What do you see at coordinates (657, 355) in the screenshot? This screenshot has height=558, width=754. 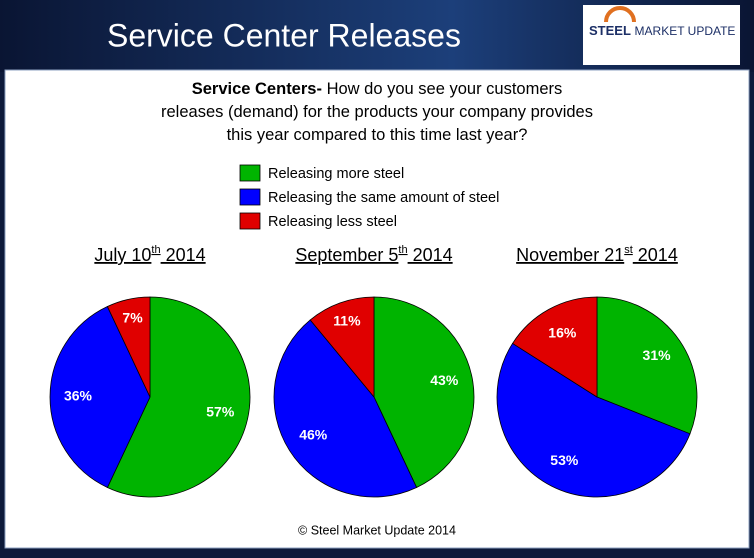 I see `value-label: 31%` at bounding box center [657, 355].